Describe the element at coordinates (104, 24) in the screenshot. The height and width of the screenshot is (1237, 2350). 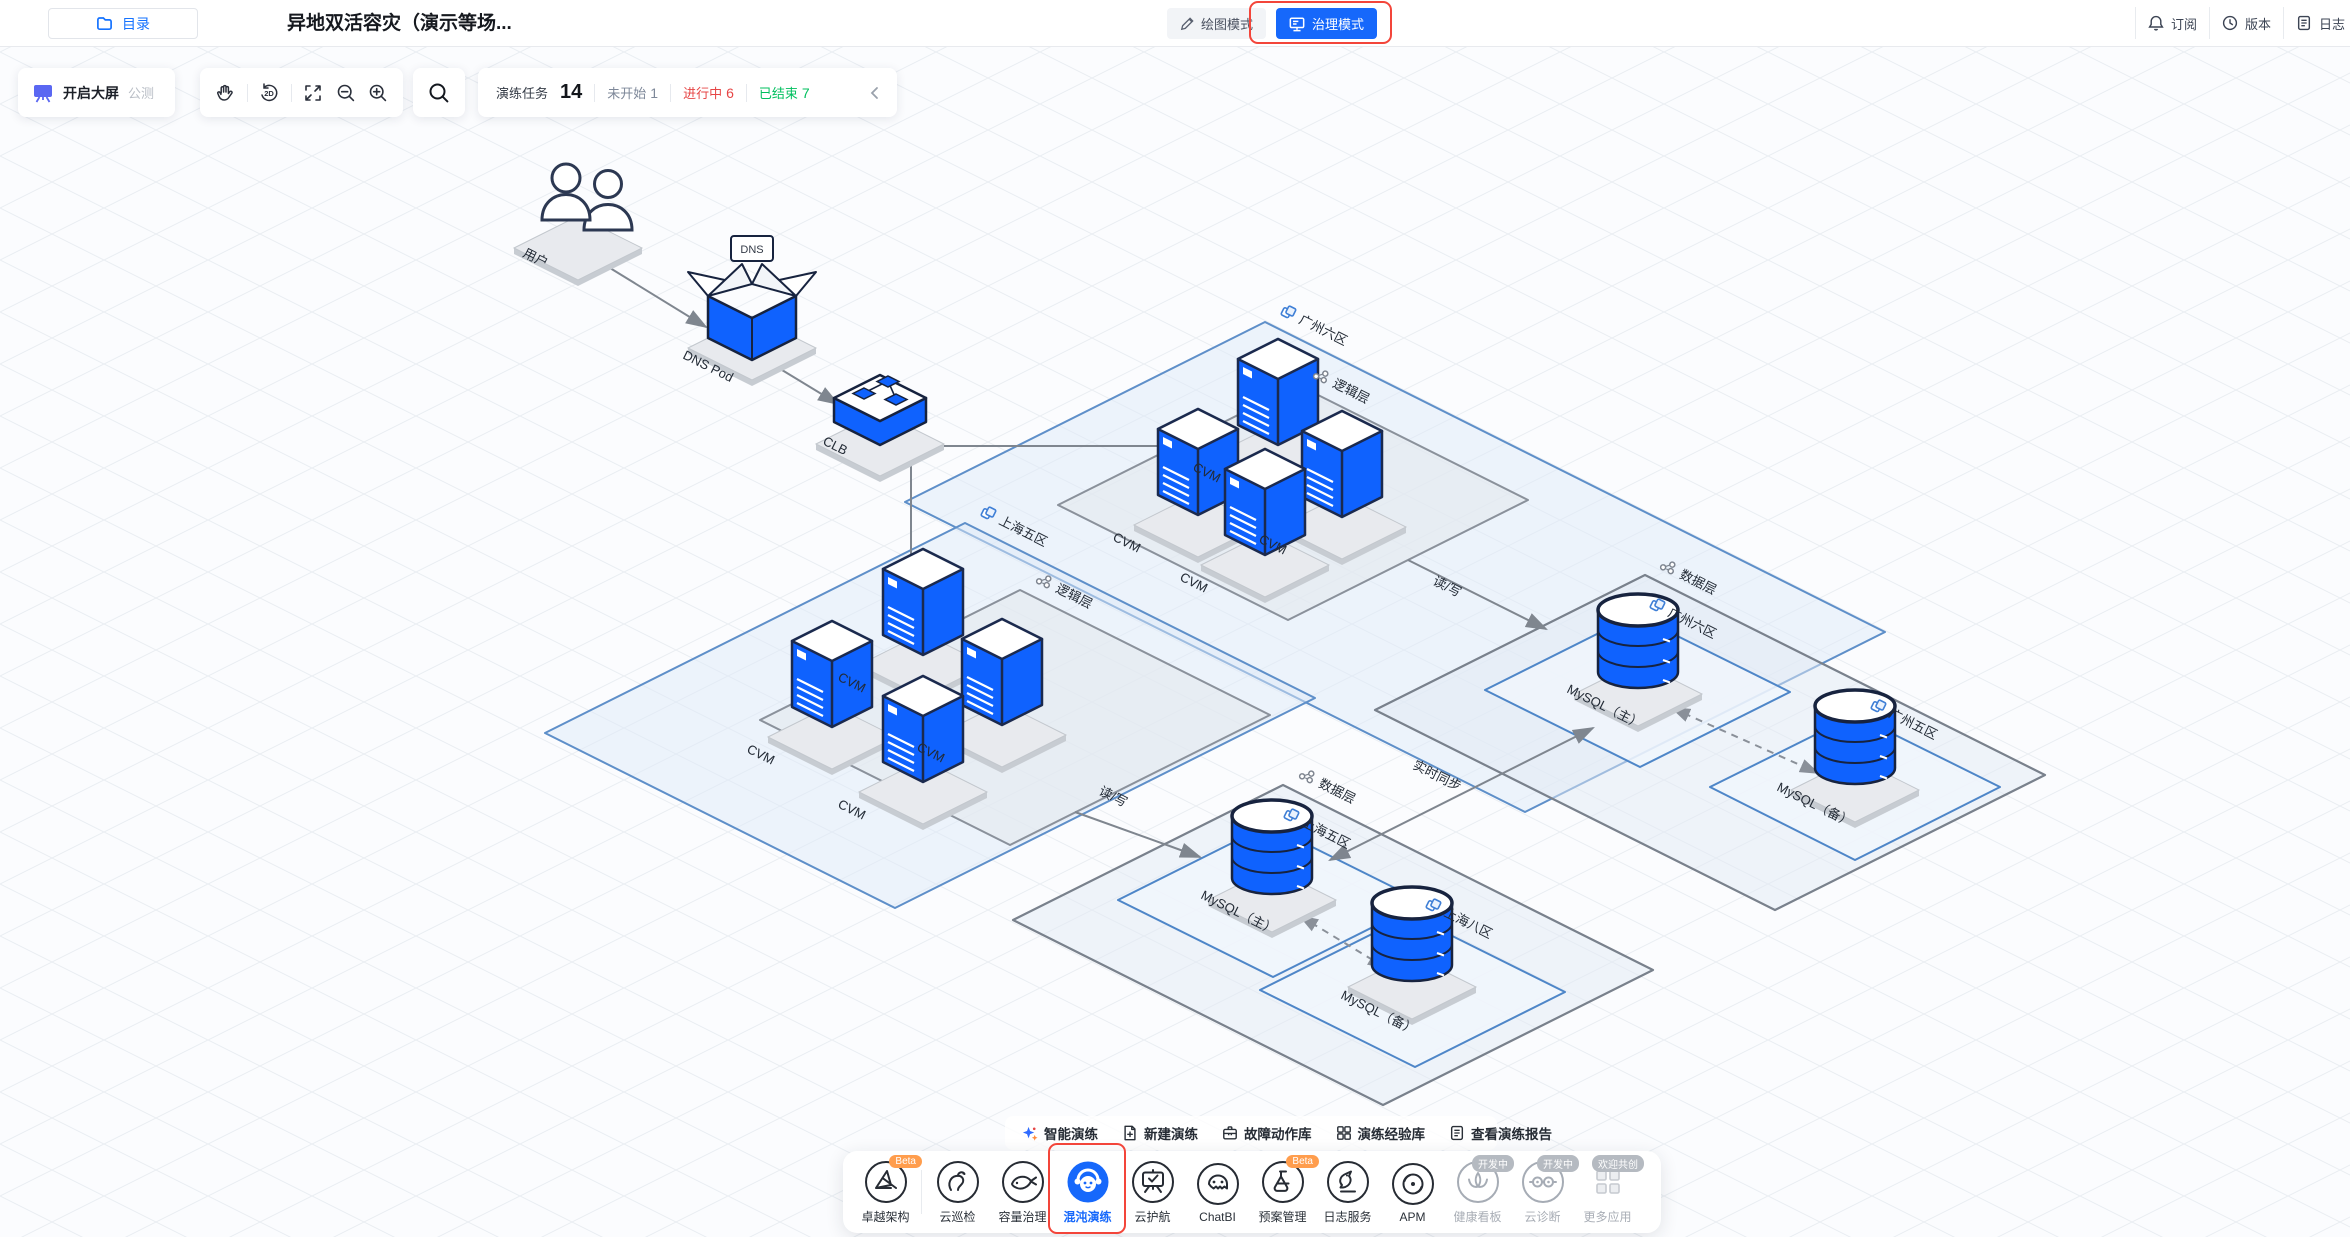
I see `folder-icon` at that location.